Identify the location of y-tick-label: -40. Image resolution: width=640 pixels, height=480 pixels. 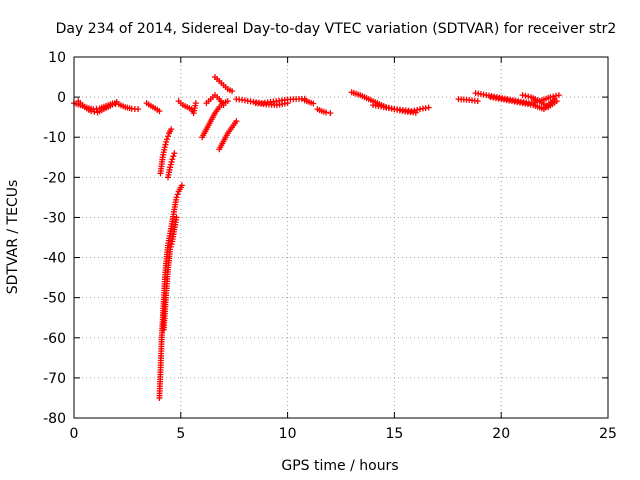
(54, 259).